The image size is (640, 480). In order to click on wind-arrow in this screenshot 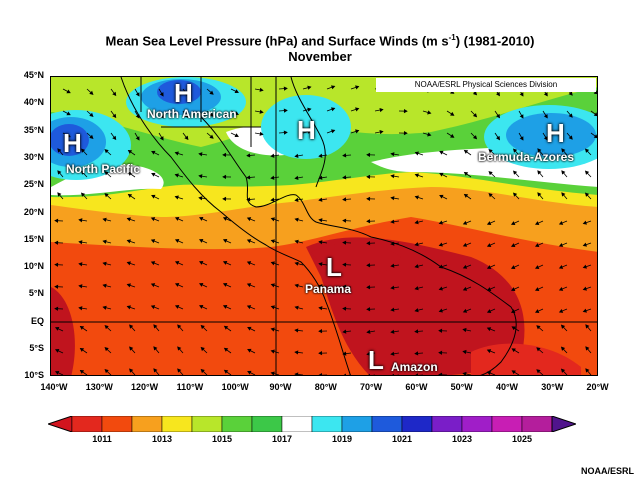, I will do `click(420, 374)`.